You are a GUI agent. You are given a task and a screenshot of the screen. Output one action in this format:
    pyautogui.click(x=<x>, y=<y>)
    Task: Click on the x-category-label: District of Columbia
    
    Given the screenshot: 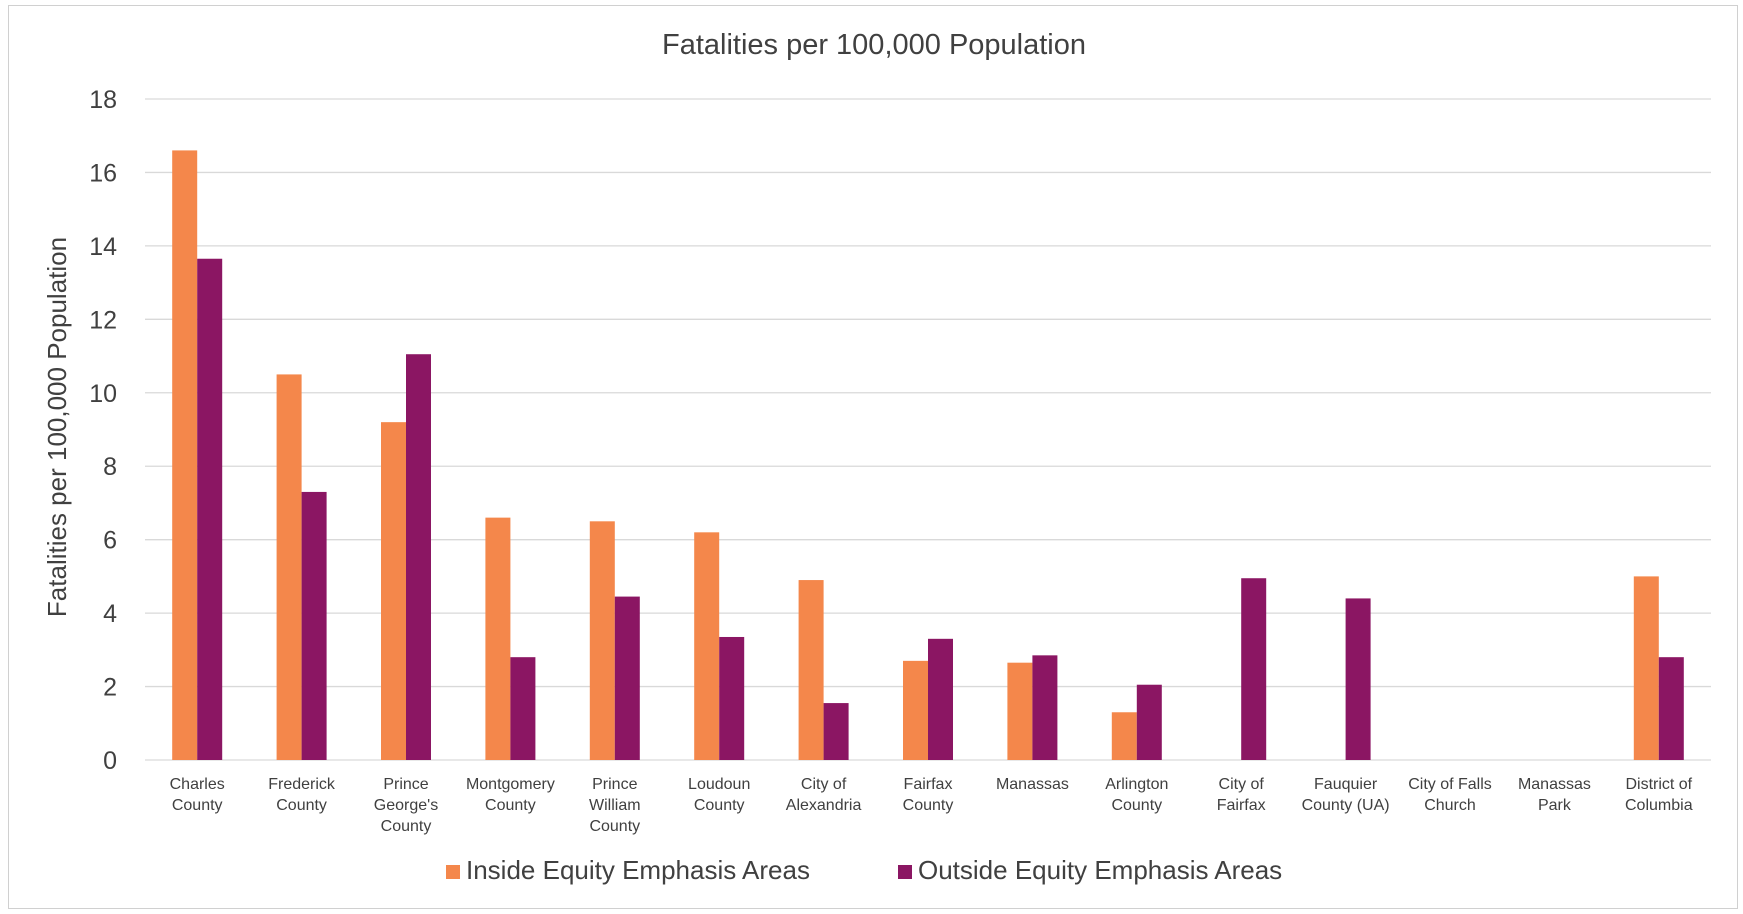 What is the action you would take?
    pyautogui.click(x=1659, y=795)
    